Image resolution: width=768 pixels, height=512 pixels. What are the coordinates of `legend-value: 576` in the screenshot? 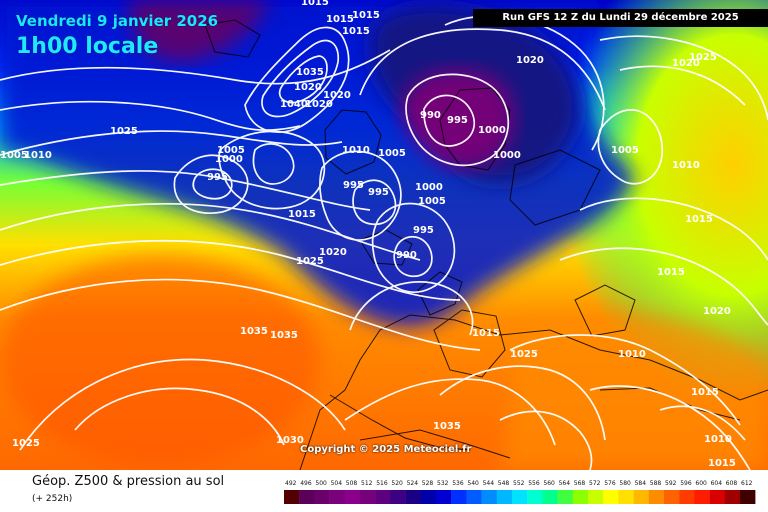 It's located at (610, 483).